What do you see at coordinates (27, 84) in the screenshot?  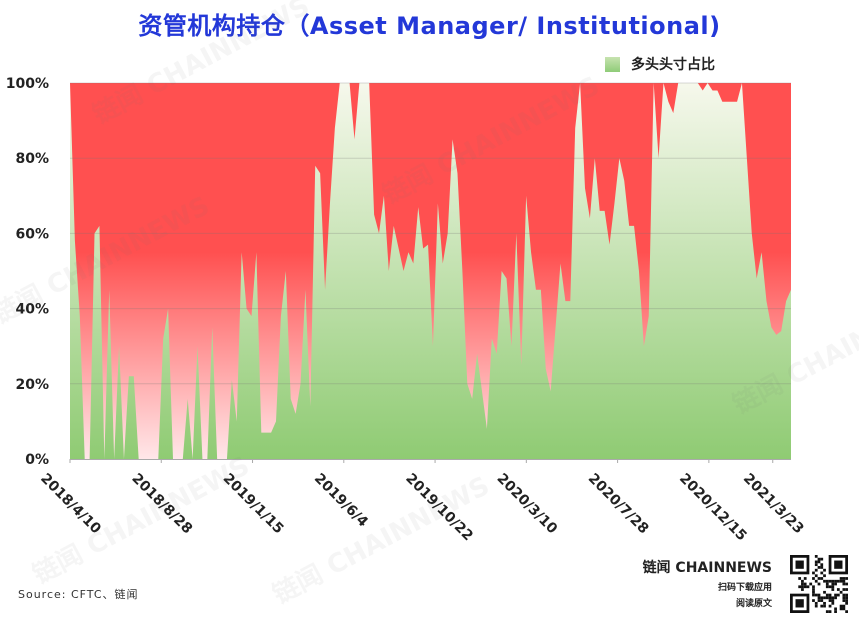 I see `y-tick-label: 100%` at bounding box center [27, 84].